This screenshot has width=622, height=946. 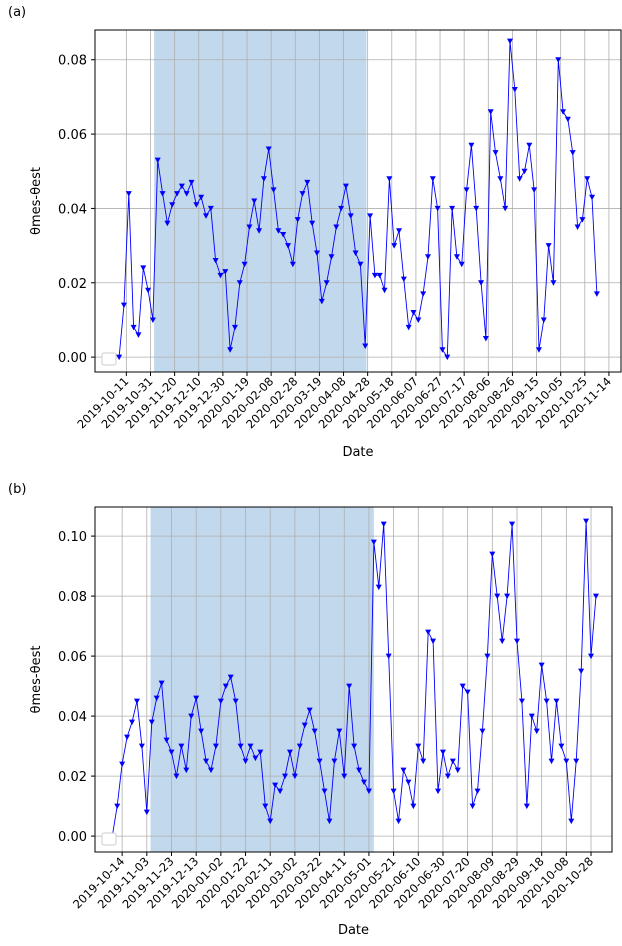 I want to click on shaded-span, so click(x=262, y=679).